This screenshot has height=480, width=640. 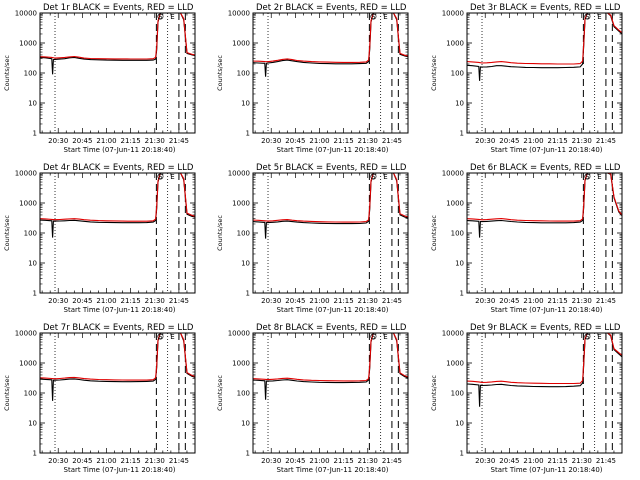 What do you see at coordinates (331, 8) in the screenshot?
I see `panel-title: Det 2r BLACK = Events, RED = LLD` at bounding box center [331, 8].